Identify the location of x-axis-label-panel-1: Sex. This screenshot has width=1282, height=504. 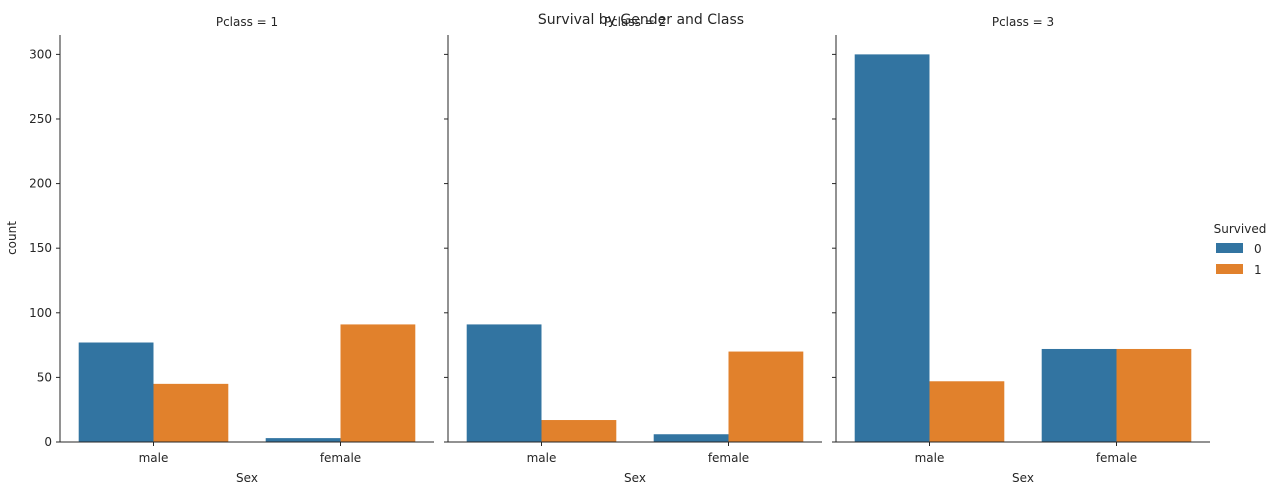
(247, 478).